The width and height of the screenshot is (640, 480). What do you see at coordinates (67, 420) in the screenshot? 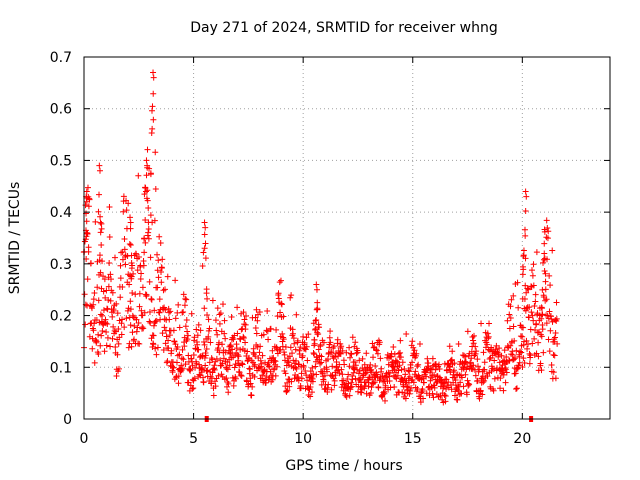
I see `y-tick-label: 0` at bounding box center [67, 420].